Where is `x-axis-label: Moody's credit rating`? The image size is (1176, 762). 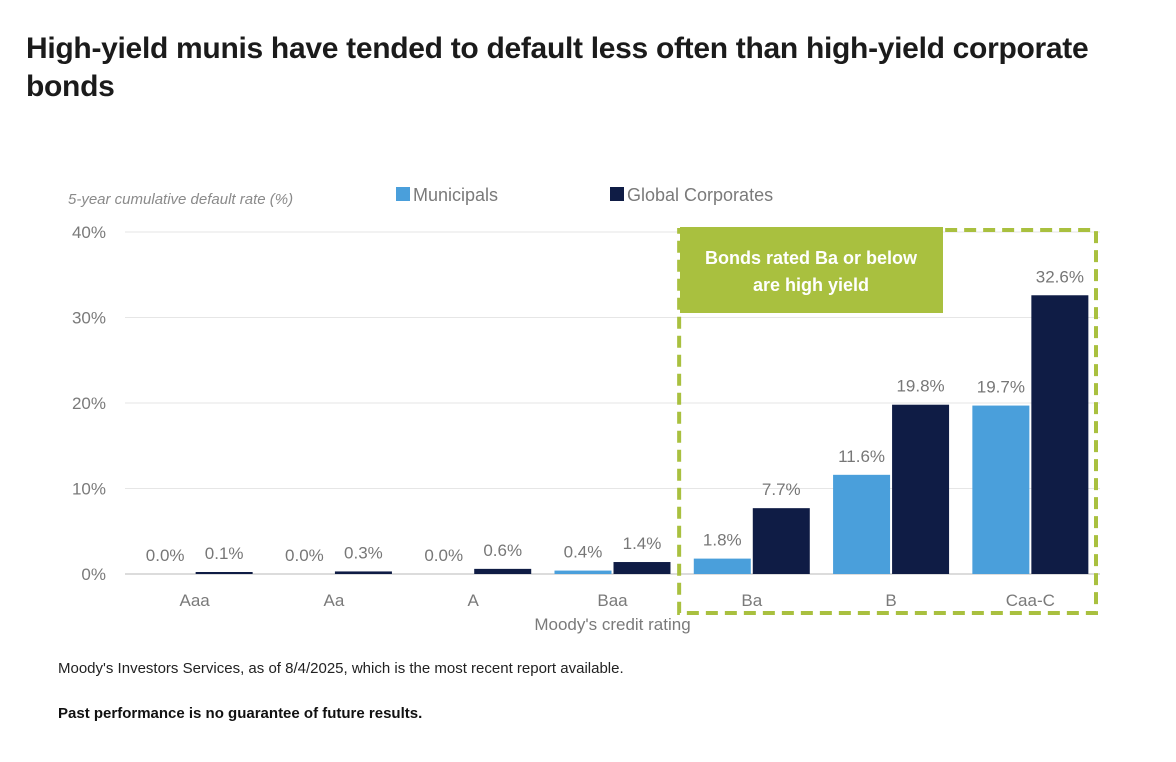
x-axis-label: Moody's credit rating is located at coordinates (612, 624).